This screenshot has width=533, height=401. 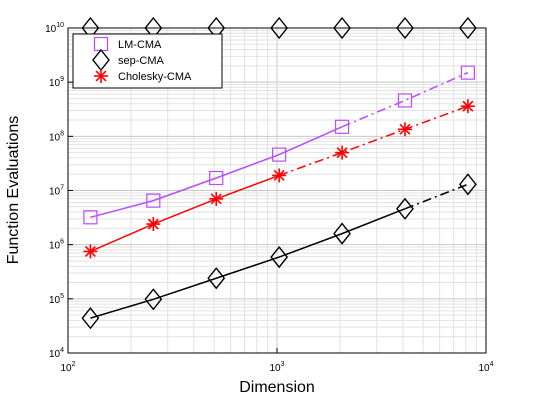 I want to click on y-tick-label: 10⁷, so click(x=56, y=191).